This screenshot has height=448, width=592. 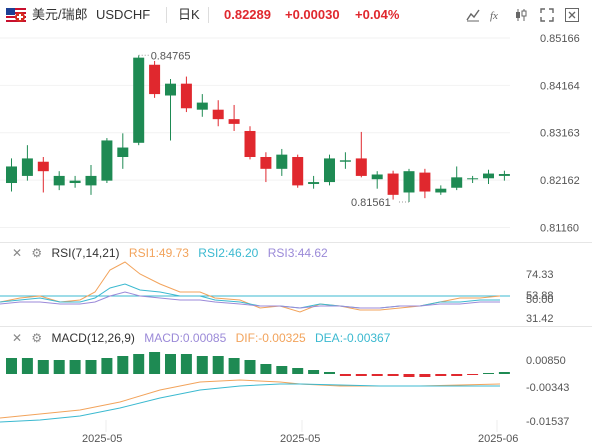 What do you see at coordinates (473, 15) in the screenshot?
I see `line-chart-icon` at bounding box center [473, 15].